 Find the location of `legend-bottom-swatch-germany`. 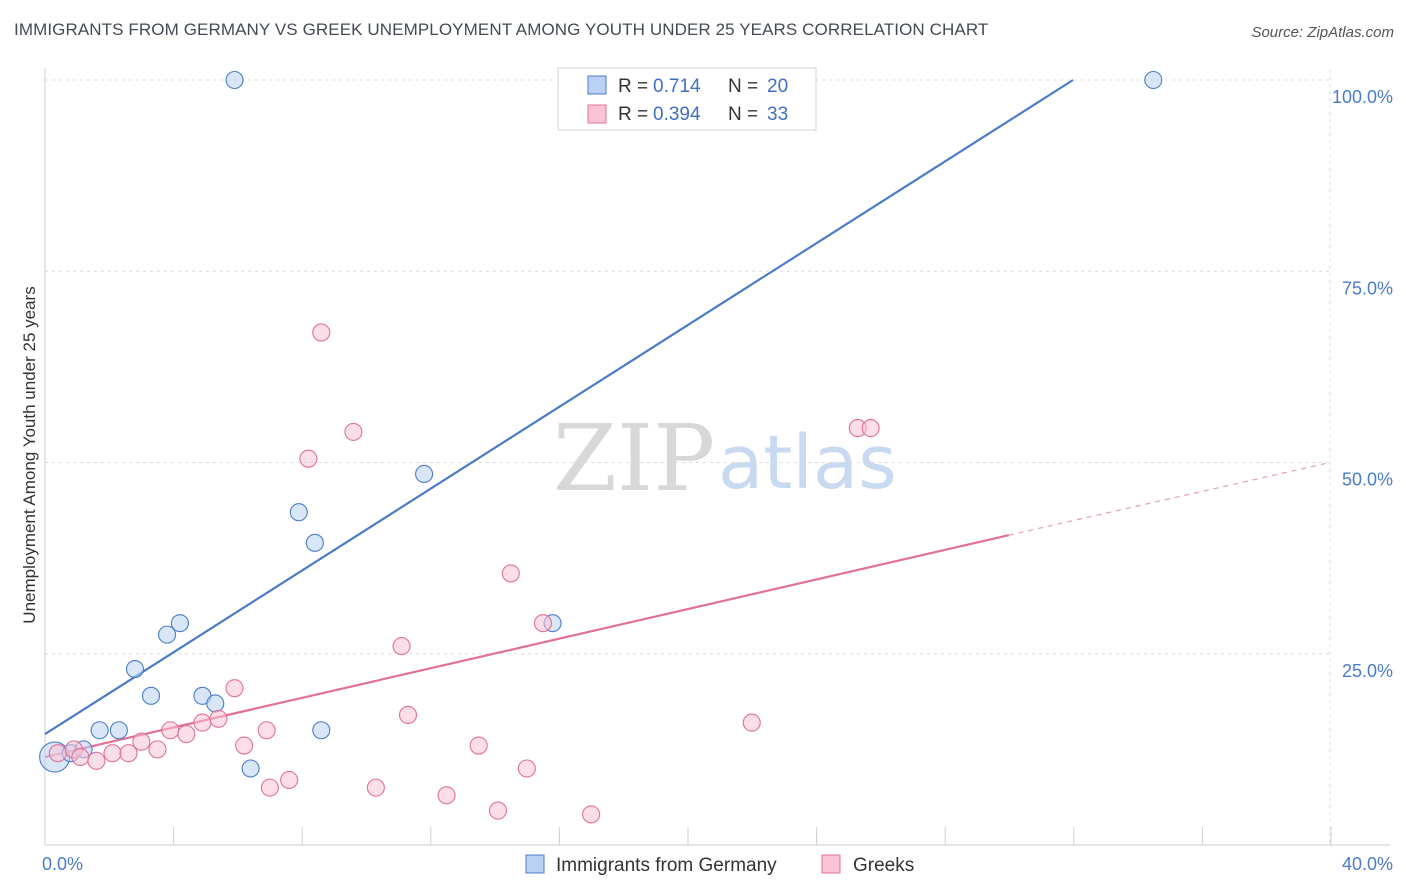

legend-bottom-swatch-germany is located at coordinates (535, 864).